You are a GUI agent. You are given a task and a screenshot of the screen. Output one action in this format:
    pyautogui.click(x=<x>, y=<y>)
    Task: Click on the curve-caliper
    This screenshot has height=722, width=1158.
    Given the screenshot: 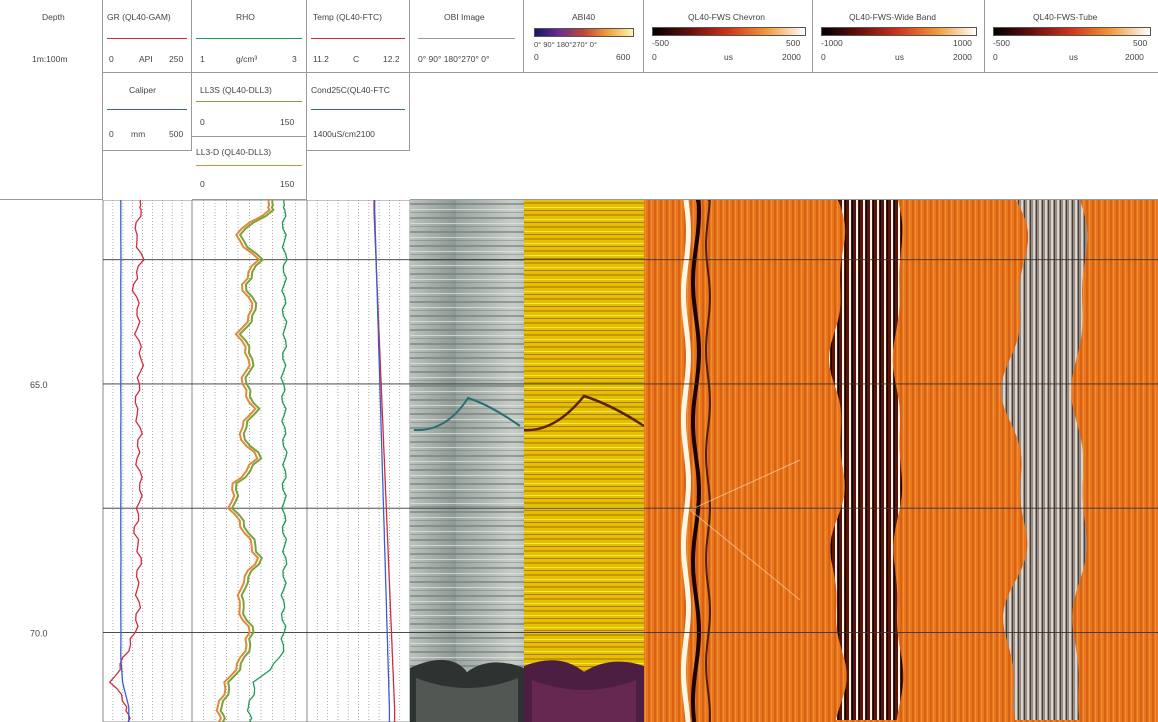 What is the action you would take?
    pyautogui.click(x=125, y=461)
    